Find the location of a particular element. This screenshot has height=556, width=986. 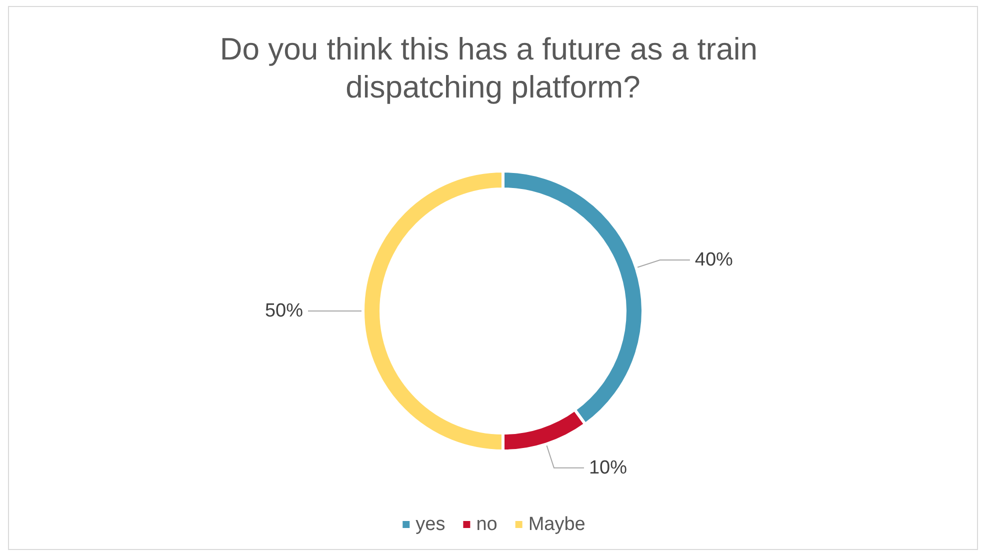

data-label: 10% is located at coordinates (608, 467).